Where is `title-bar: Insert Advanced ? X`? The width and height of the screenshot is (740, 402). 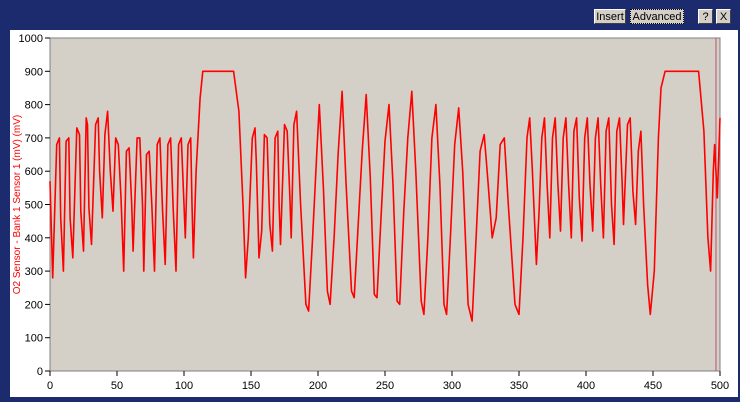
title-bar: Insert Advanced ? X is located at coordinates (370, 15).